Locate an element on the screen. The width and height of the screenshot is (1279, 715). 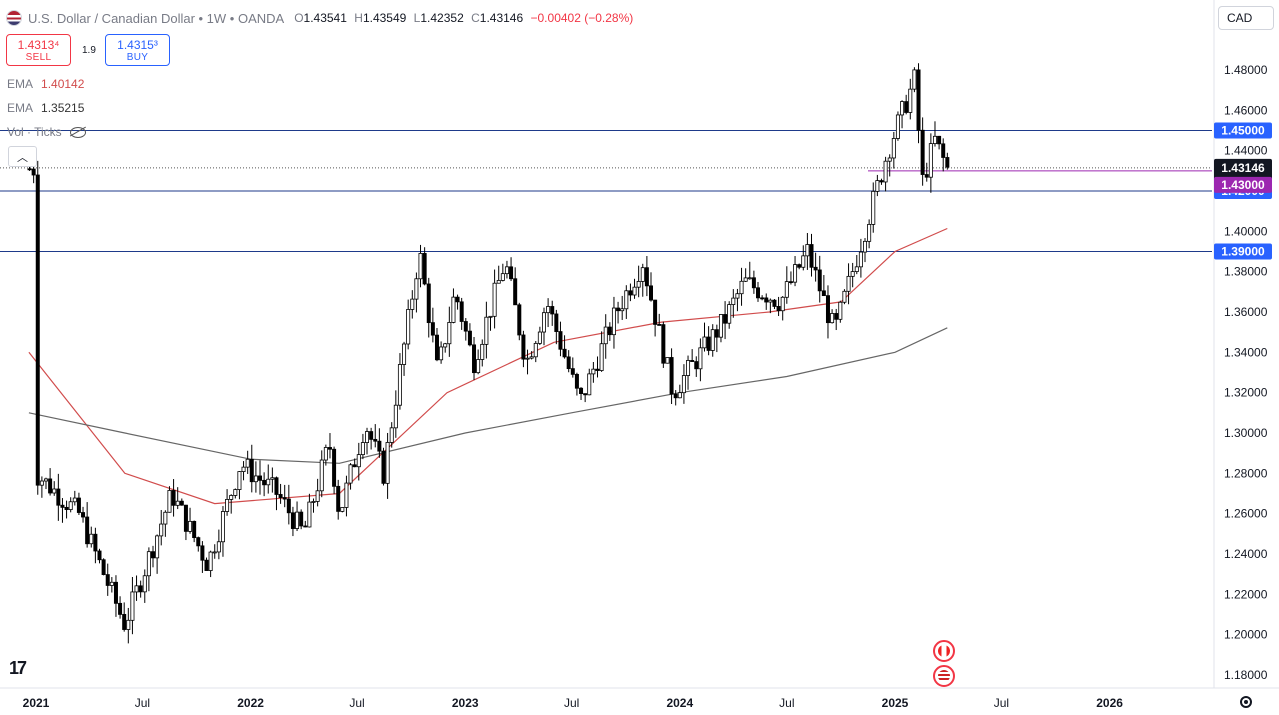
currency-selector: CAD is located at coordinates (1246, 18).